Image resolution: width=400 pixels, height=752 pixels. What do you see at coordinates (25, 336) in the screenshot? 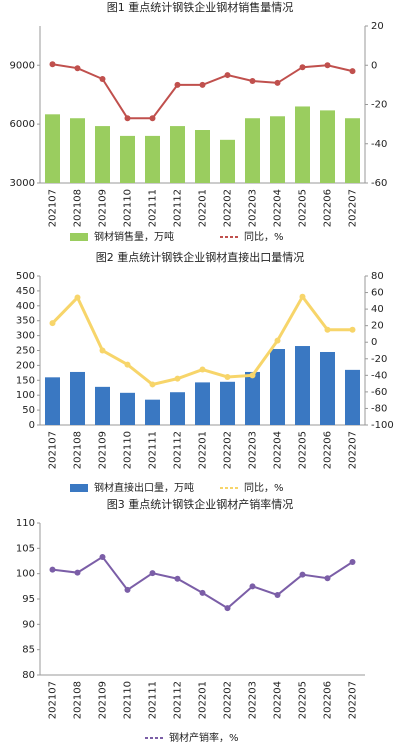
I see `y-tick-label: 300` at bounding box center [25, 336].